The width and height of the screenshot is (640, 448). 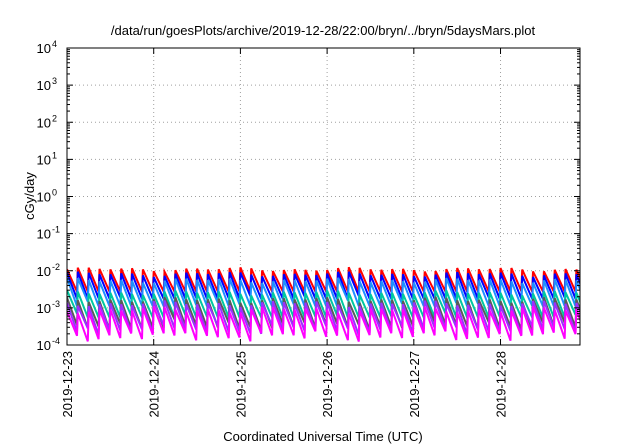 I want to click on y-tick-exponent: -3, so click(x=56, y=304).